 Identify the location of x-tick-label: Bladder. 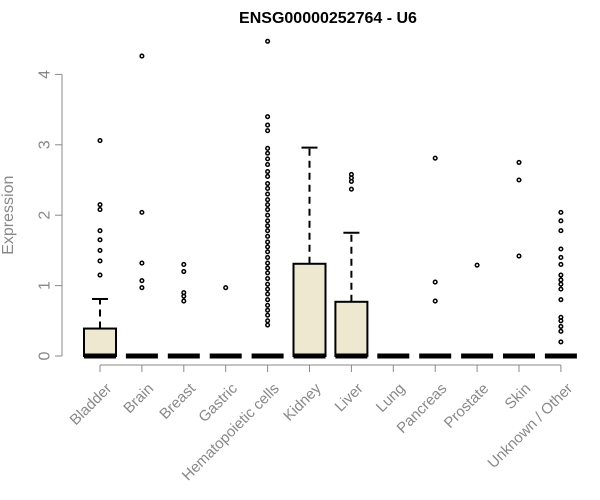
(91, 404).